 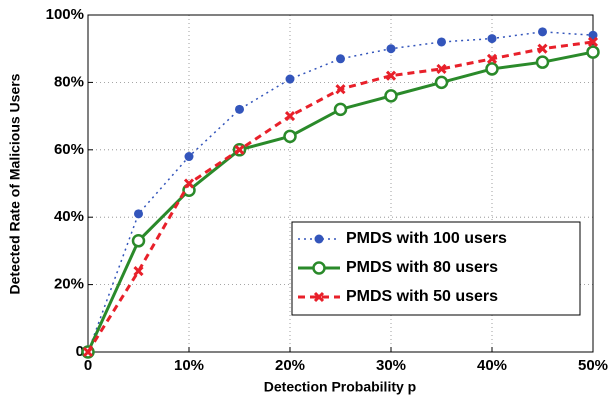 I want to click on legend-label: PMDS with 50 users, so click(x=422, y=296).